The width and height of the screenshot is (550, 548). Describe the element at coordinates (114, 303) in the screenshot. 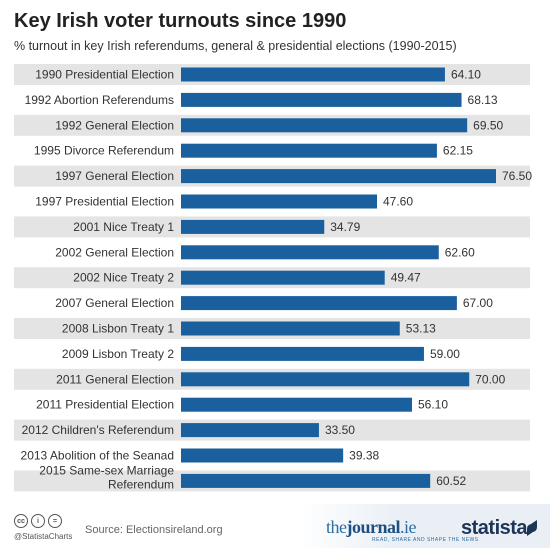

I see `category-label: 2007 General Election` at that location.